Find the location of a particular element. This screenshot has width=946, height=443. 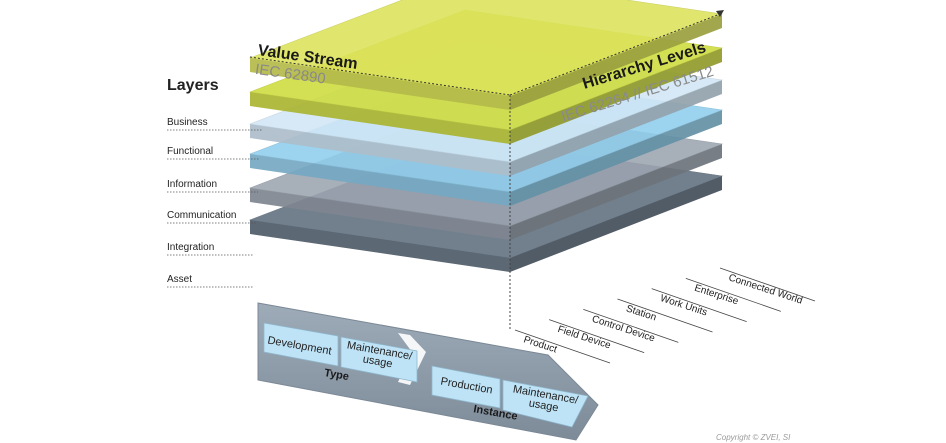

production-box is located at coordinates (466, 387).